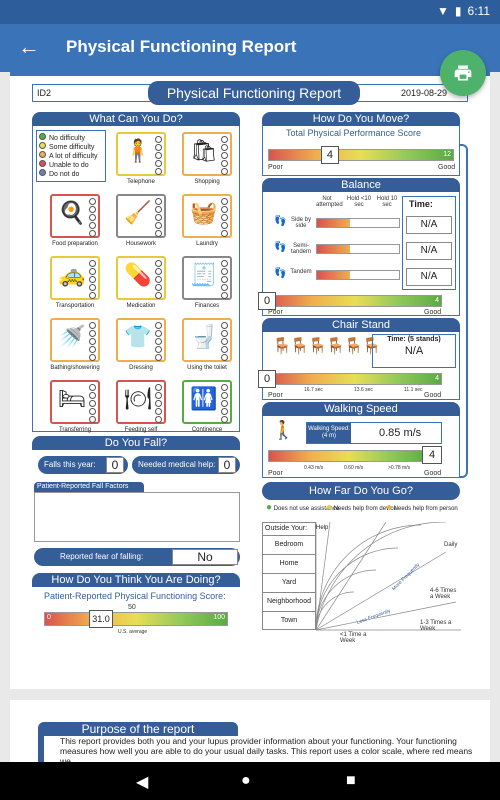 The height and width of the screenshot is (800, 500). I want to click on far-freq-1-3: 1-3 Times a Week, so click(436, 626).